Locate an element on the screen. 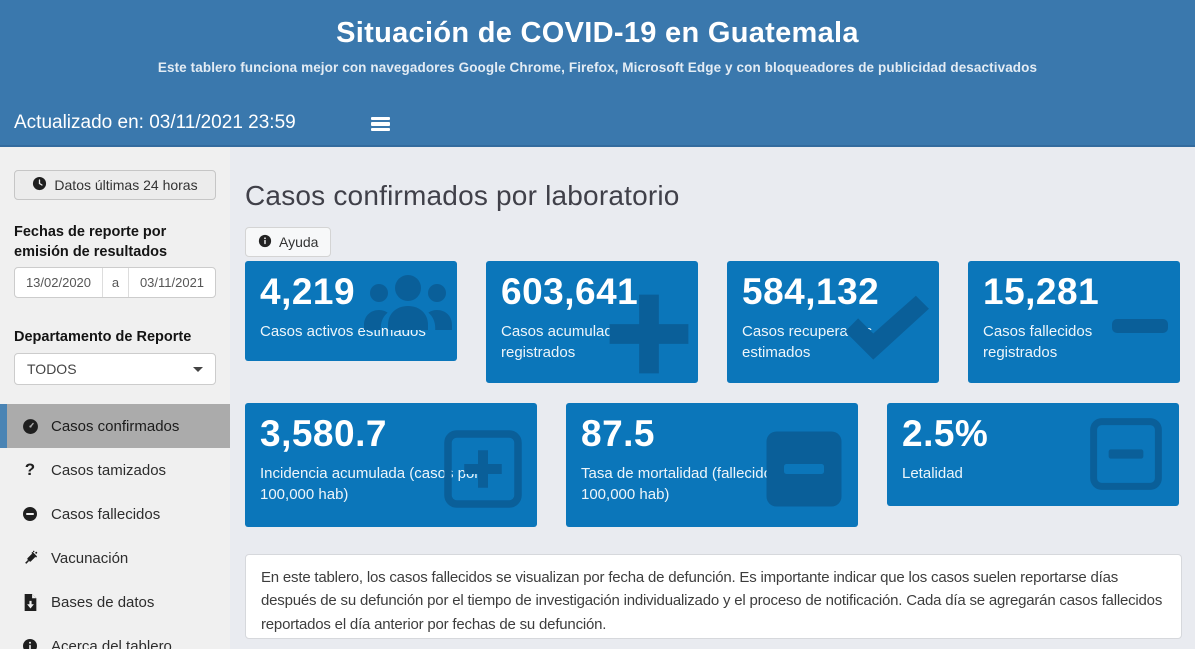  valuebox-value: 4,219 is located at coordinates (308, 292).